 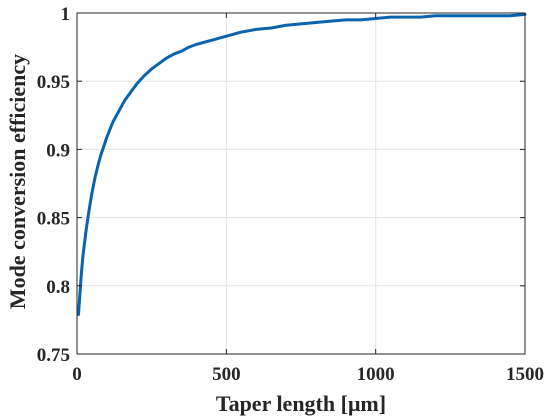 What do you see at coordinates (53, 82) in the screenshot?
I see `y-tick-label: 0.95` at bounding box center [53, 82].